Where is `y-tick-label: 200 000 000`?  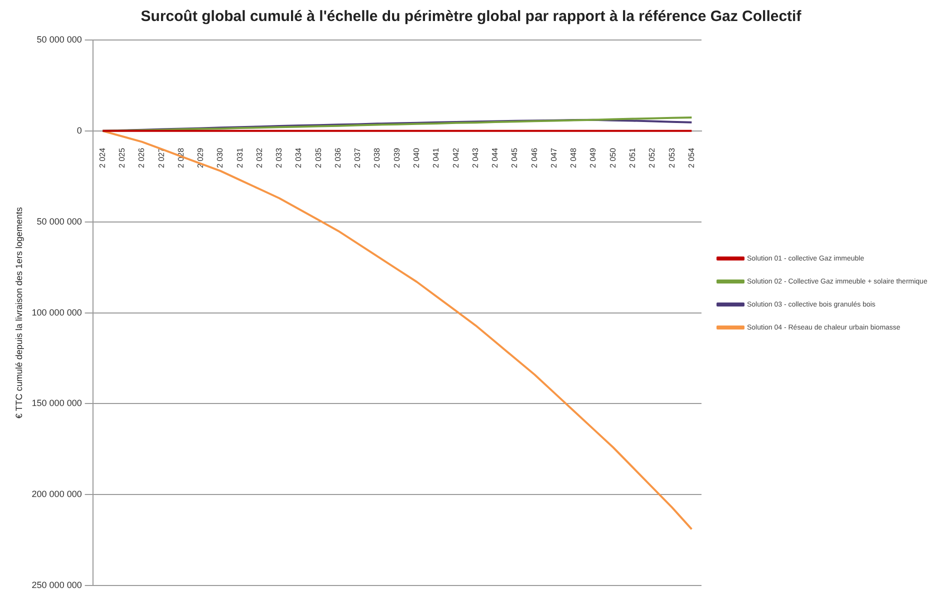
y-tick-label: 200 000 000 is located at coordinates (57, 494).